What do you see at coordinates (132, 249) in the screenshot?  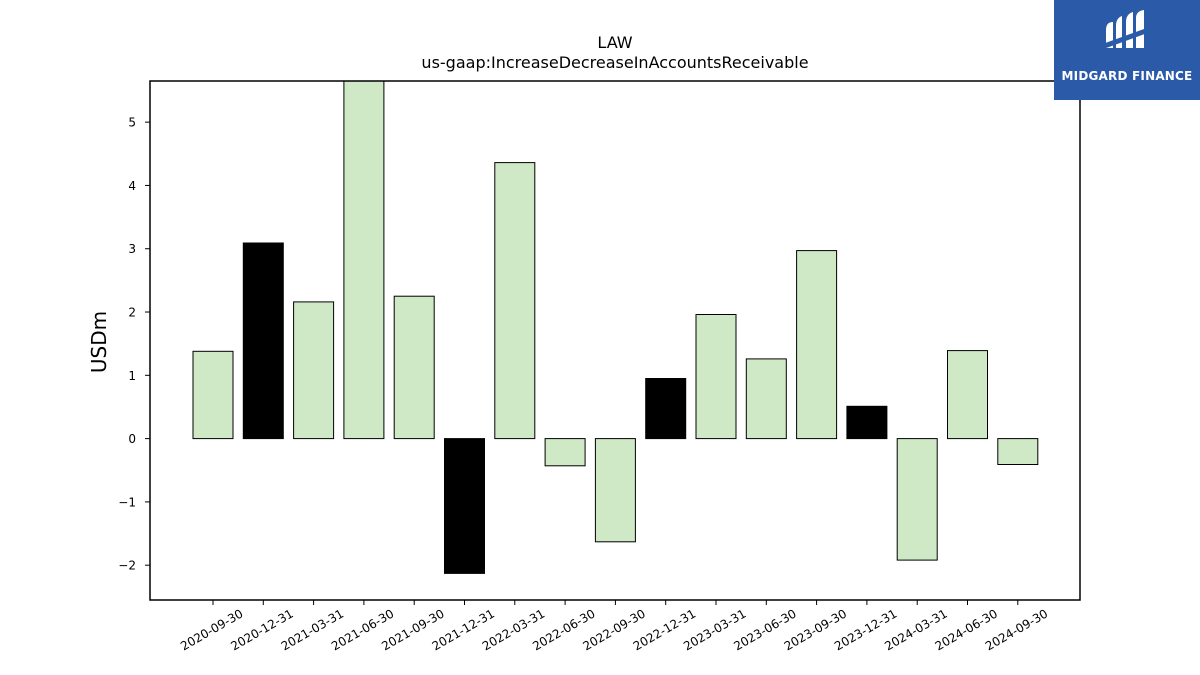 I see `y-tick-label: 3` at bounding box center [132, 249].